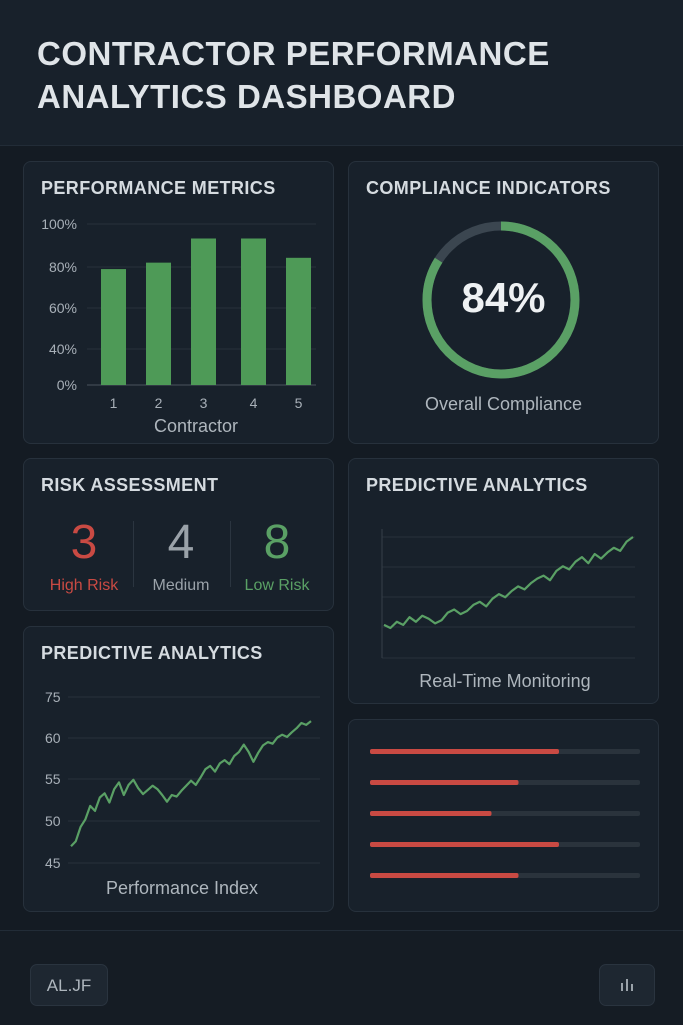  What do you see at coordinates (182, 888) in the screenshot?
I see `chart-caption: Performance Index` at bounding box center [182, 888].